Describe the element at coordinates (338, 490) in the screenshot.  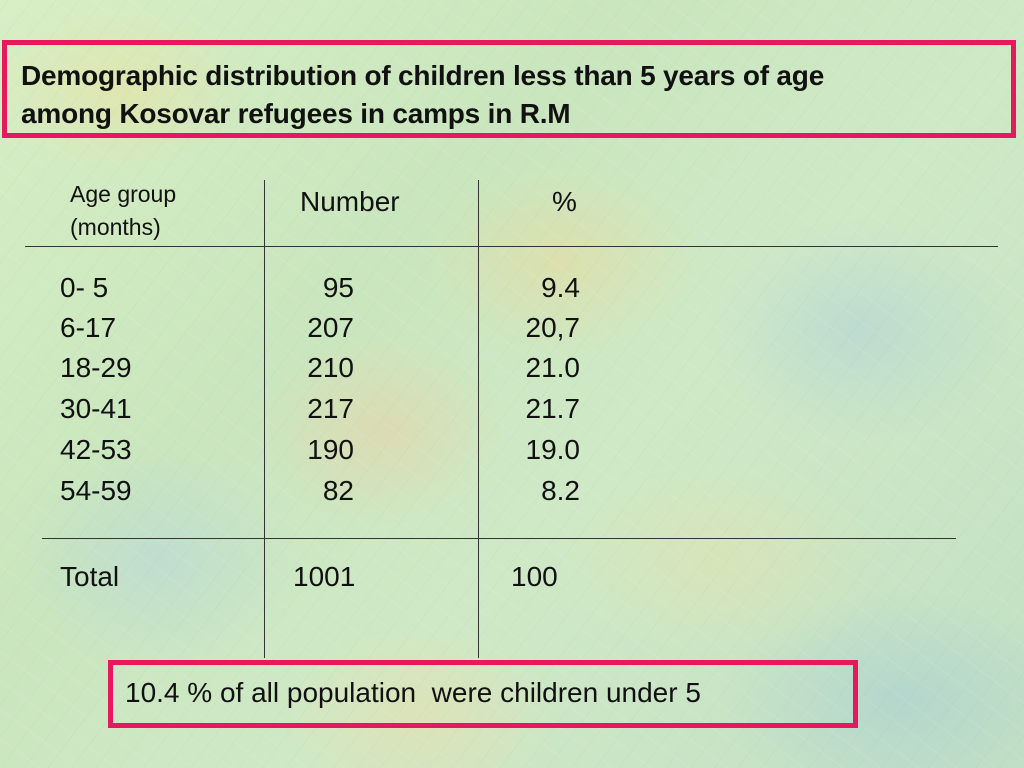
I see `cell-number: 82` at that location.